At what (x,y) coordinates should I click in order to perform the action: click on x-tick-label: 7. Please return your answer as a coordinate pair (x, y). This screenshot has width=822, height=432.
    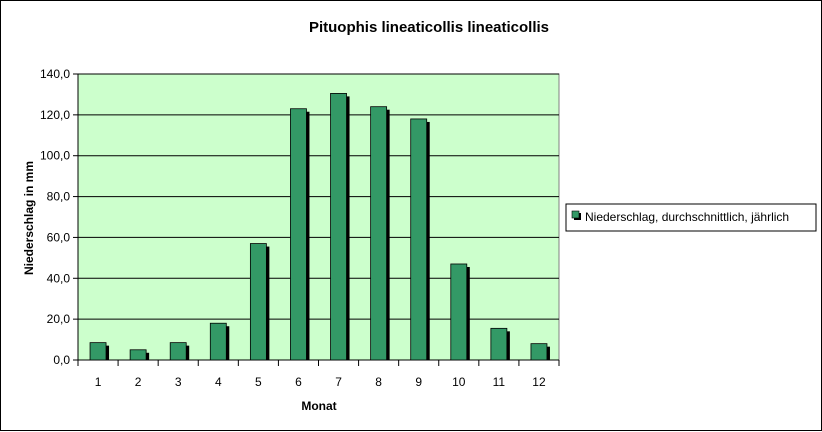
    Looking at the image, I should click on (338, 382).